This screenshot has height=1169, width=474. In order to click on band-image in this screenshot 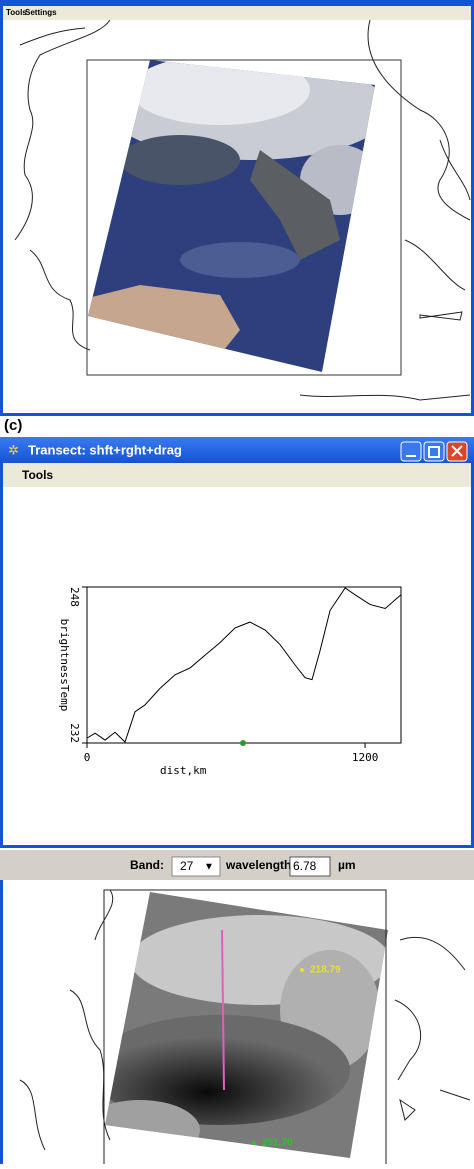, I will do `click(246, 1025)`.